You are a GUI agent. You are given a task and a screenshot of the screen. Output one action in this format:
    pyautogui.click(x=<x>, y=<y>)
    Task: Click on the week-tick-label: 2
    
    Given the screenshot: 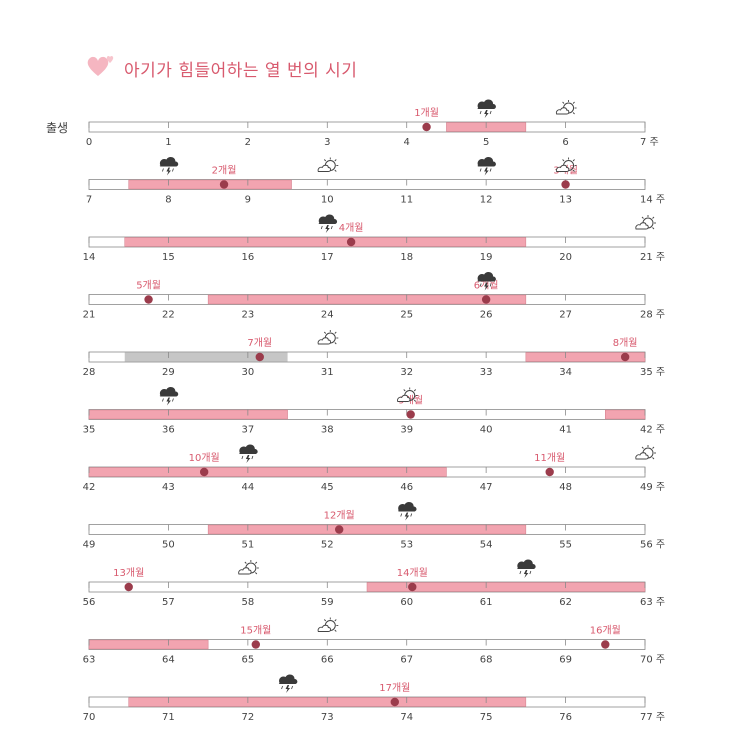 What is the action you would take?
    pyautogui.click(x=248, y=142)
    